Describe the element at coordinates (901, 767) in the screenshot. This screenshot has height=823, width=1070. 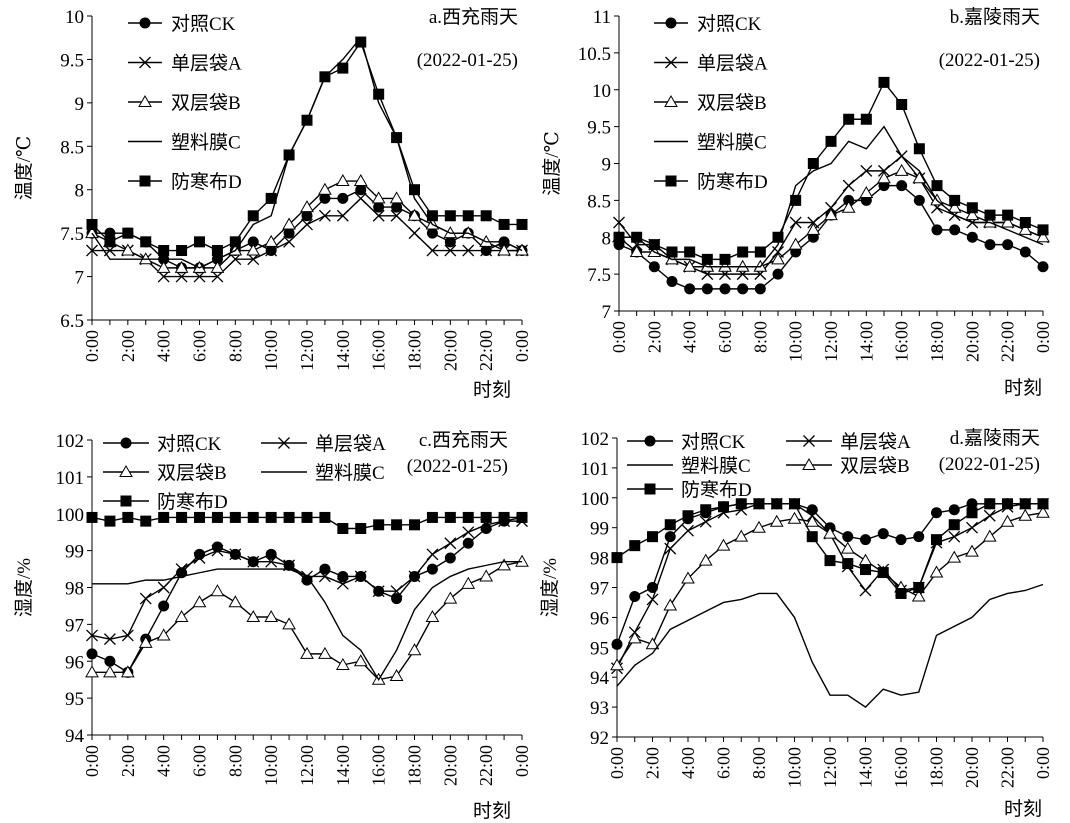
I see `x-tick-label: 16:00` at that location.